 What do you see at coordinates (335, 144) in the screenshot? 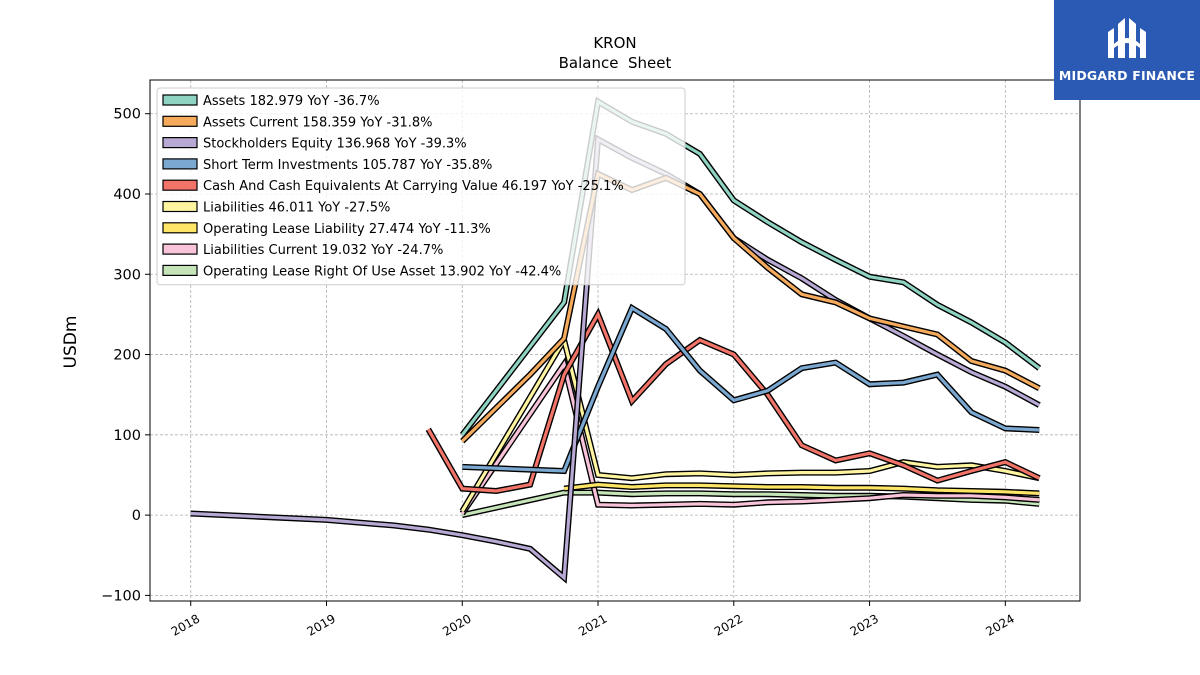
I see `legend-label: Stockholders Equity 136.968 YoY -39.3%` at bounding box center [335, 144].